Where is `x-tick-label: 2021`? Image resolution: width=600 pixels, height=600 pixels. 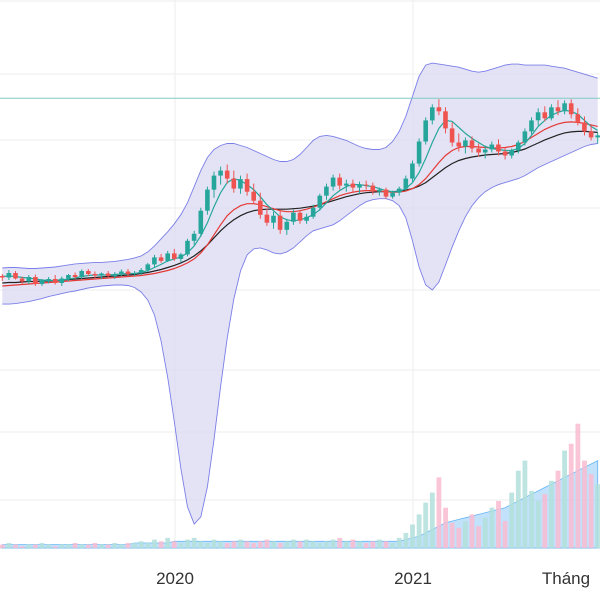
x-tick-label: 2021 is located at coordinates (413, 578).